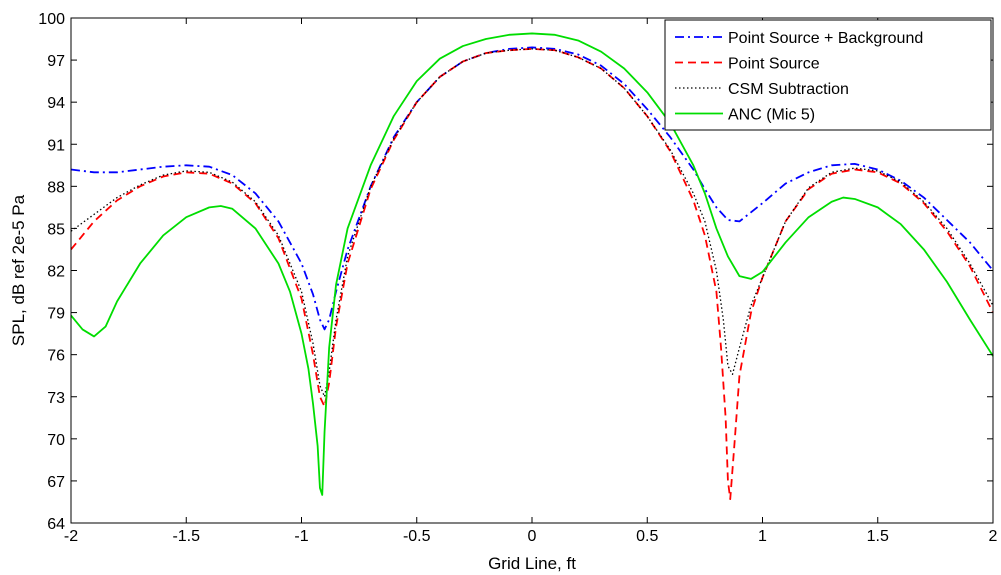 The height and width of the screenshot is (575, 1001). Describe the element at coordinates (56, 482) in the screenshot. I see `y-tick-label: 67` at that location.